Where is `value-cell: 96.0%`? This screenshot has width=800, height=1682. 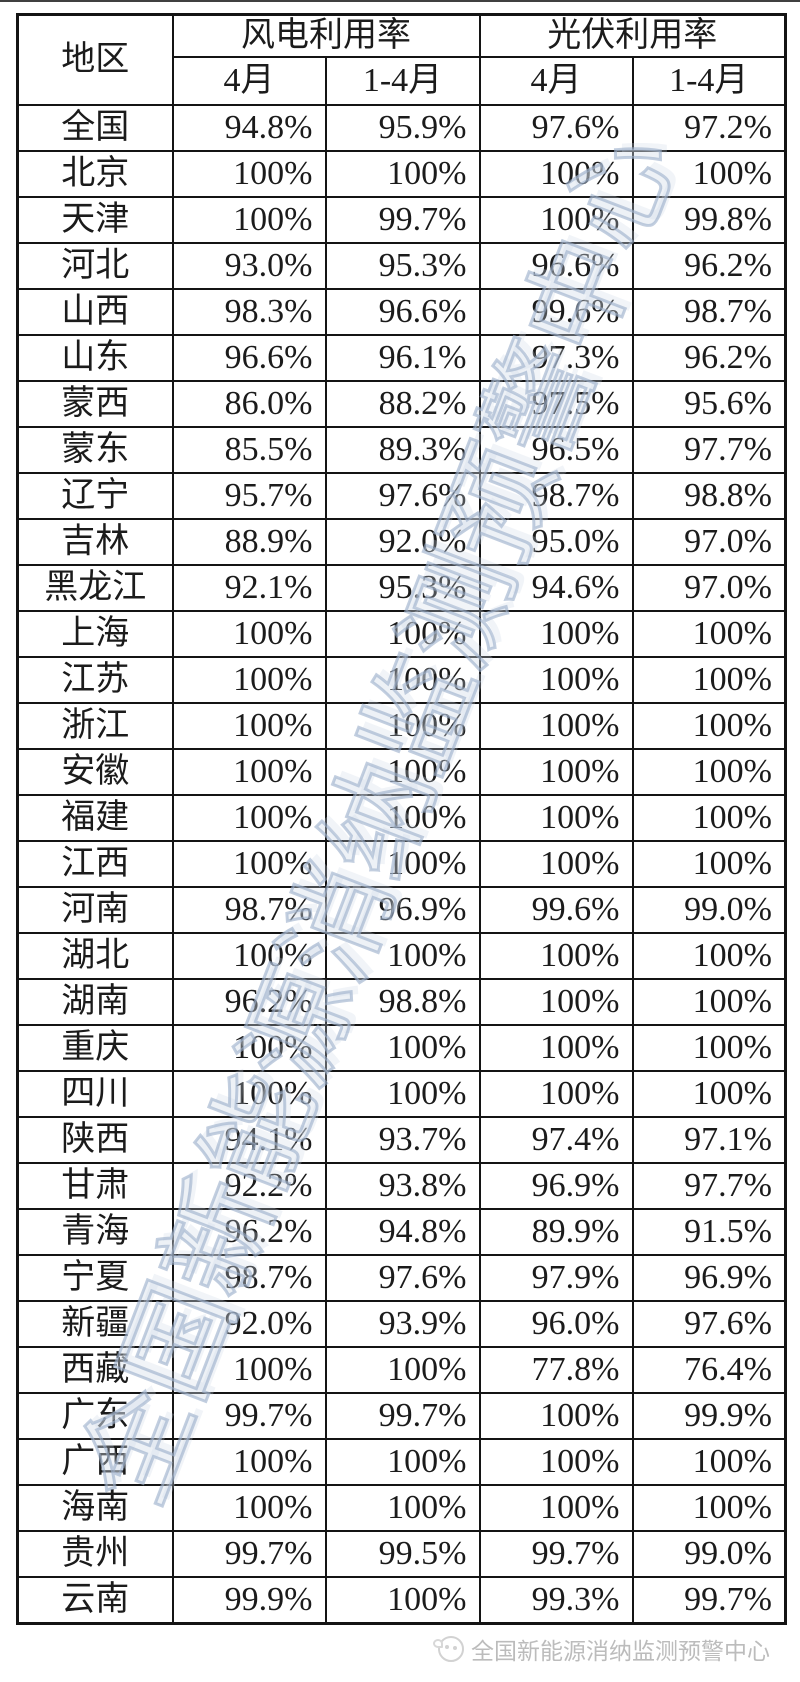
value-cell: 96.0% is located at coordinates (556, 1324).